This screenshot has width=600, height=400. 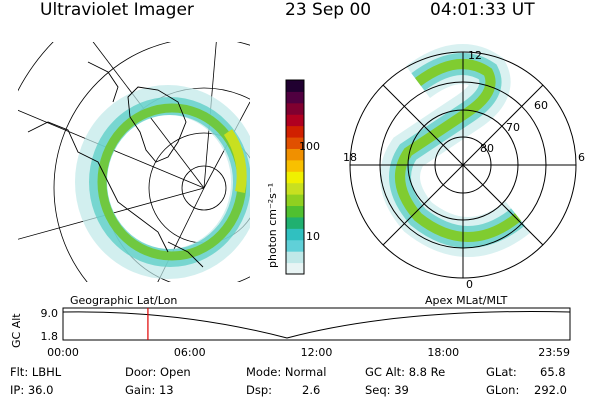 I want to click on colorbar-tick-10: 10, so click(x=313, y=236).